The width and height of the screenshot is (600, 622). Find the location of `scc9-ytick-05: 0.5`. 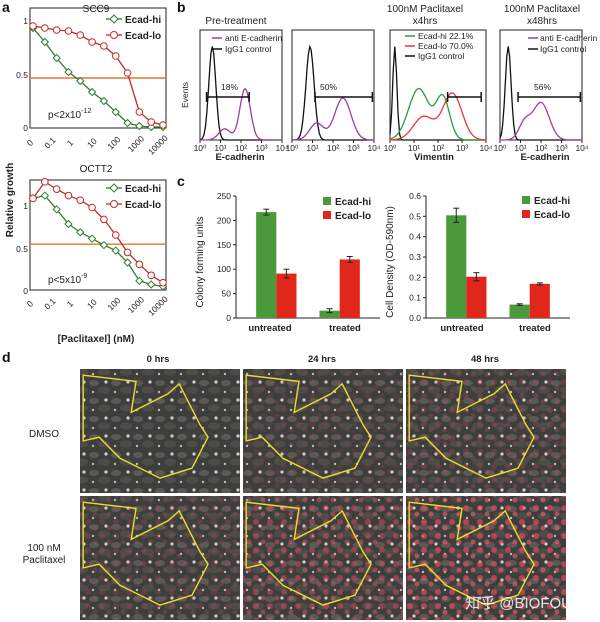

scc9-ytick-05: 0.5 is located at coordinates (22, 75).